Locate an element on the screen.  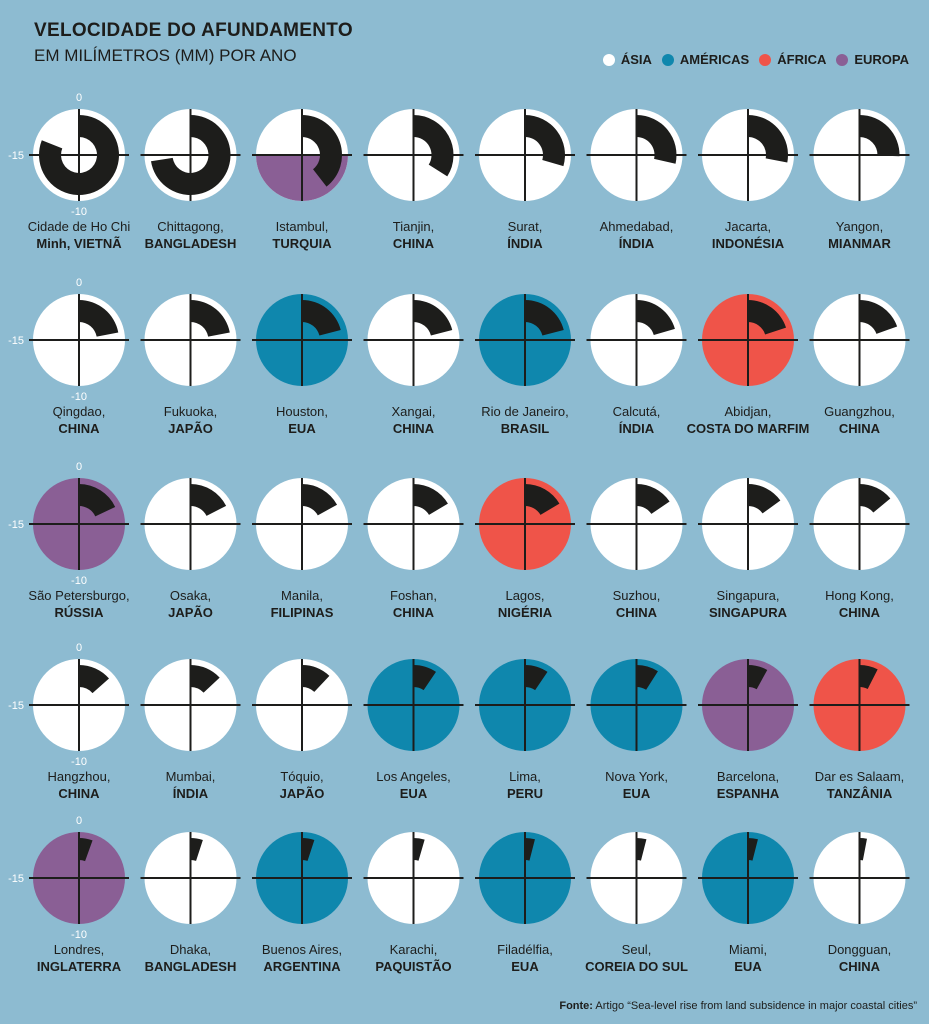
city-name: Chittagong, is located at coordinates (190, 226).